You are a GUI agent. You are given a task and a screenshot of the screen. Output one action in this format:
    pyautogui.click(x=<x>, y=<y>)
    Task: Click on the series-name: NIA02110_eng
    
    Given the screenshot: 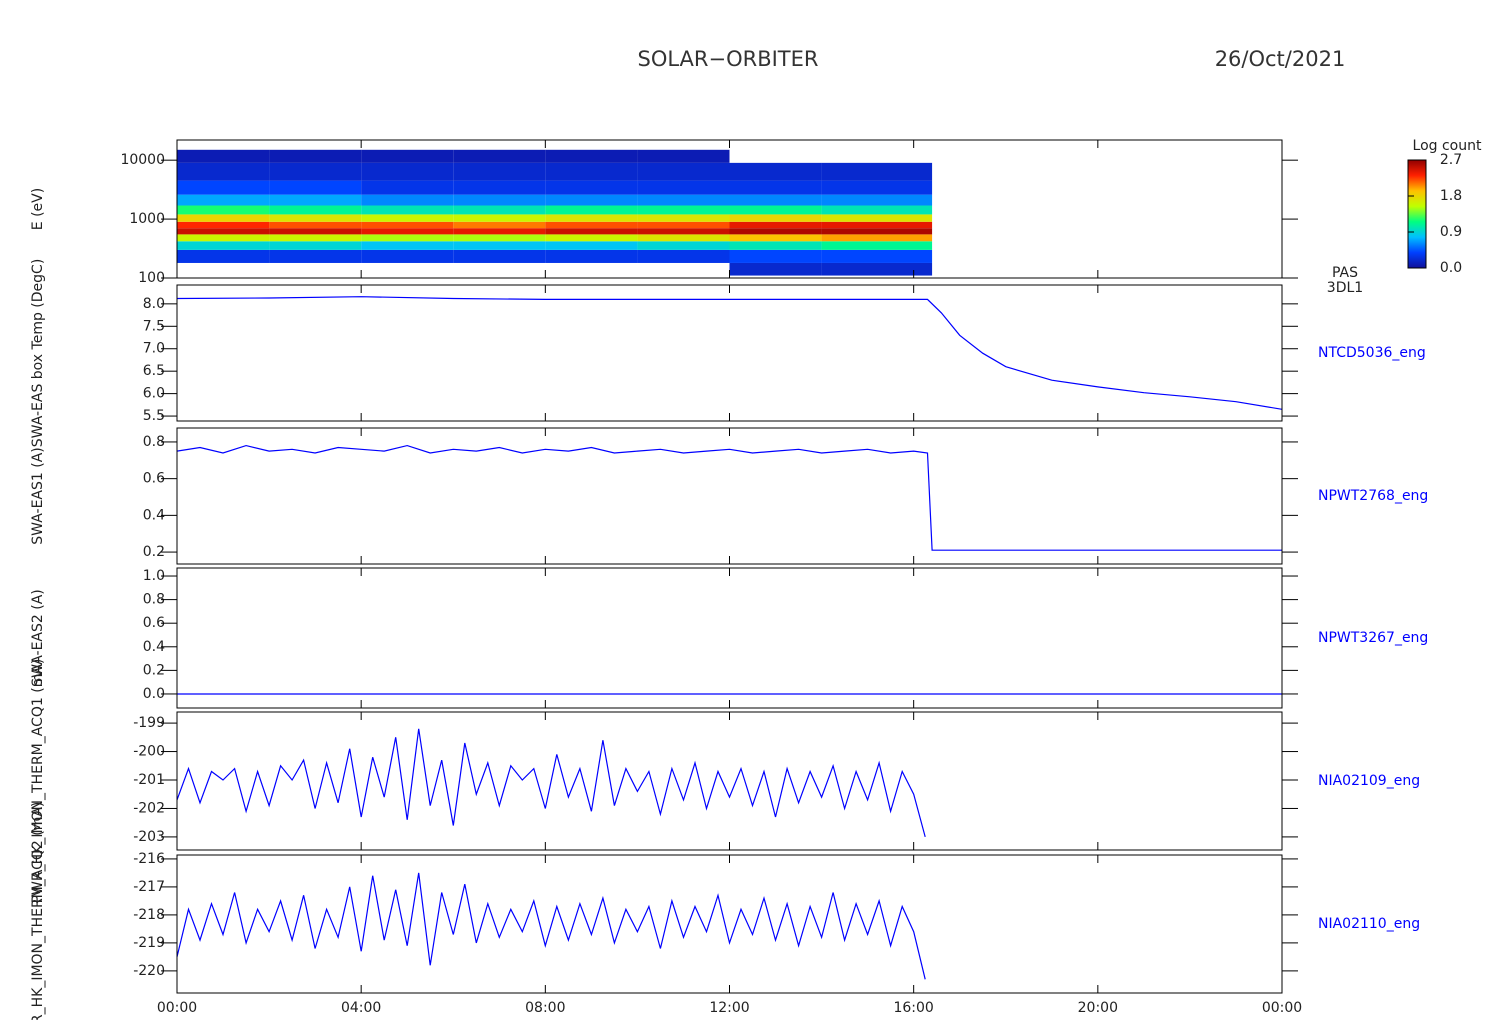 What is the action you would take?
    pyautogui.click(x=1369, y=924)
    